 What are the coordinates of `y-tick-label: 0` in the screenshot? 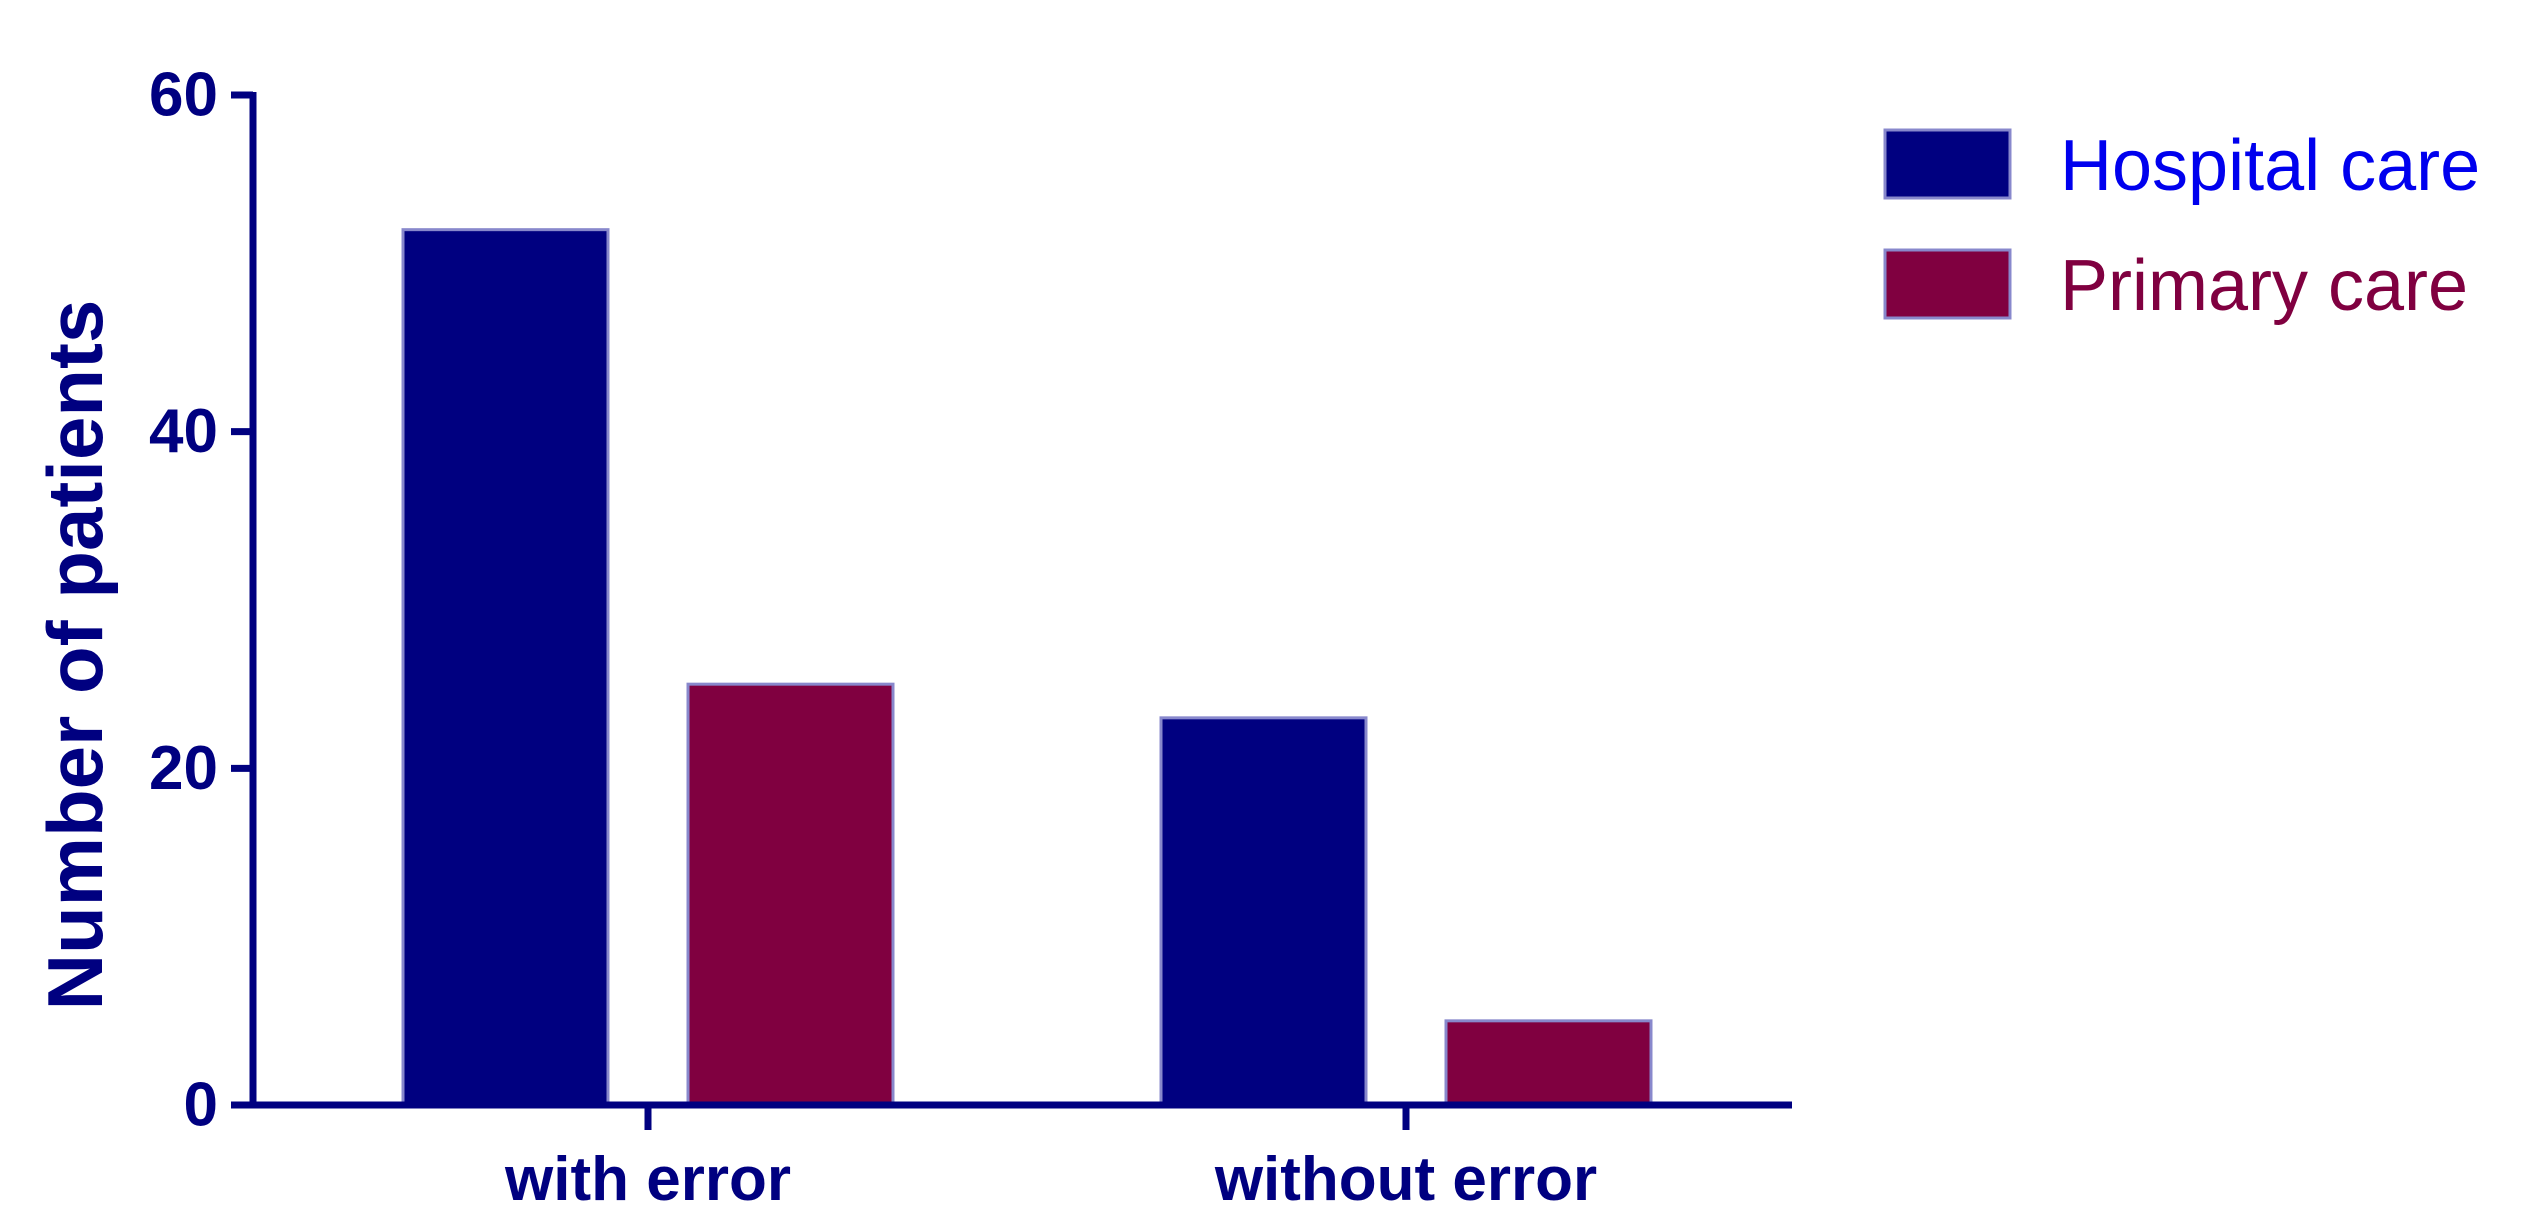 It's located at (201, 1105).